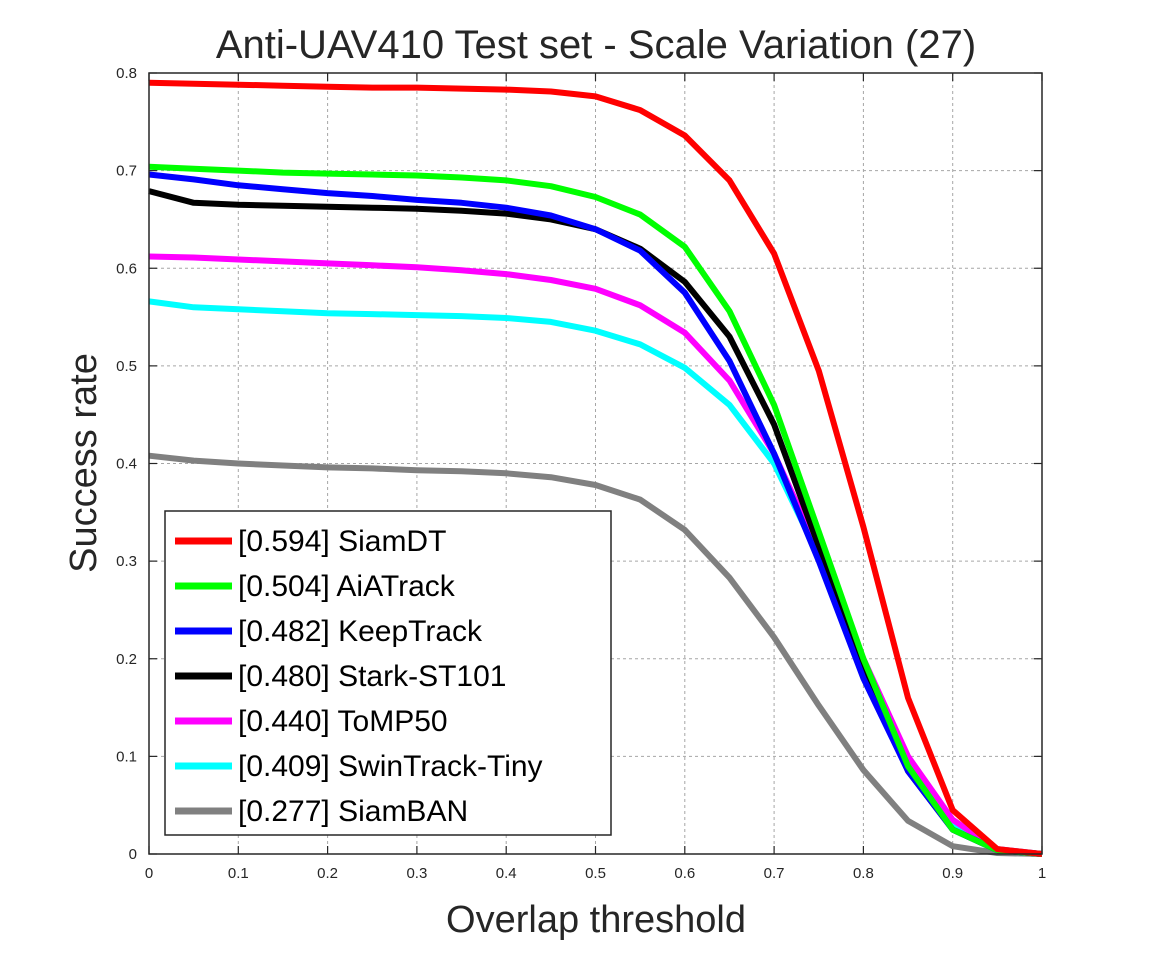 This screenshot has height=960, width=1152. Describe the element at coordinates (126, 561) in the screenshot. I see `y-tick-label: 0.3` at that location.